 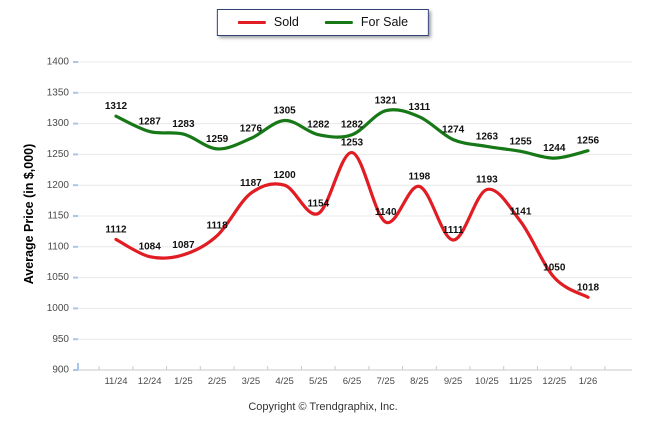 What do you see at coordinates (318, 204) in the screenshot?
I see `svg-text: 1154` at bounding box center [318, 204].